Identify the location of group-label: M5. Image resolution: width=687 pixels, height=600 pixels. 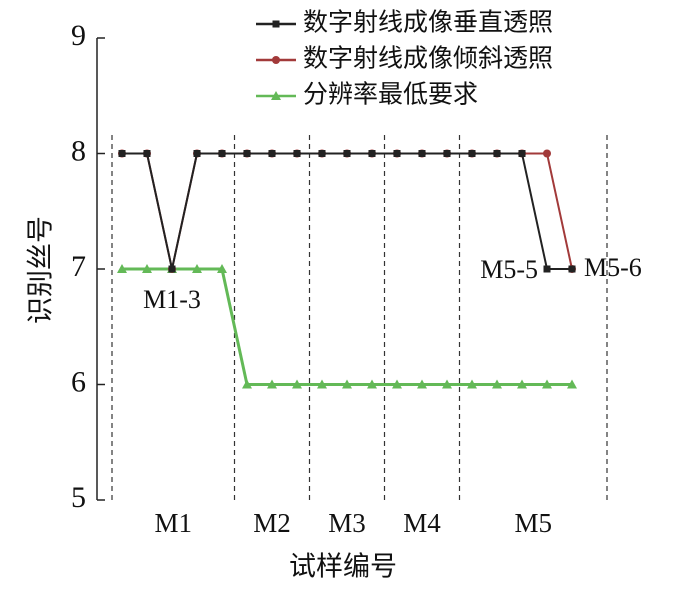
(533, 523).